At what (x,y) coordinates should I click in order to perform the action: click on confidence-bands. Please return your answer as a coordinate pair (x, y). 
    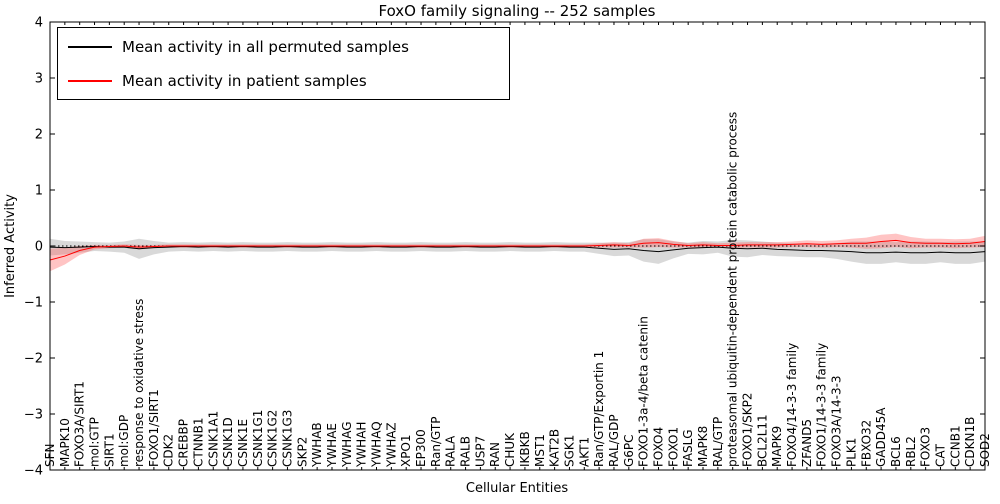
    Looking at the image, I should click on (517, 252).